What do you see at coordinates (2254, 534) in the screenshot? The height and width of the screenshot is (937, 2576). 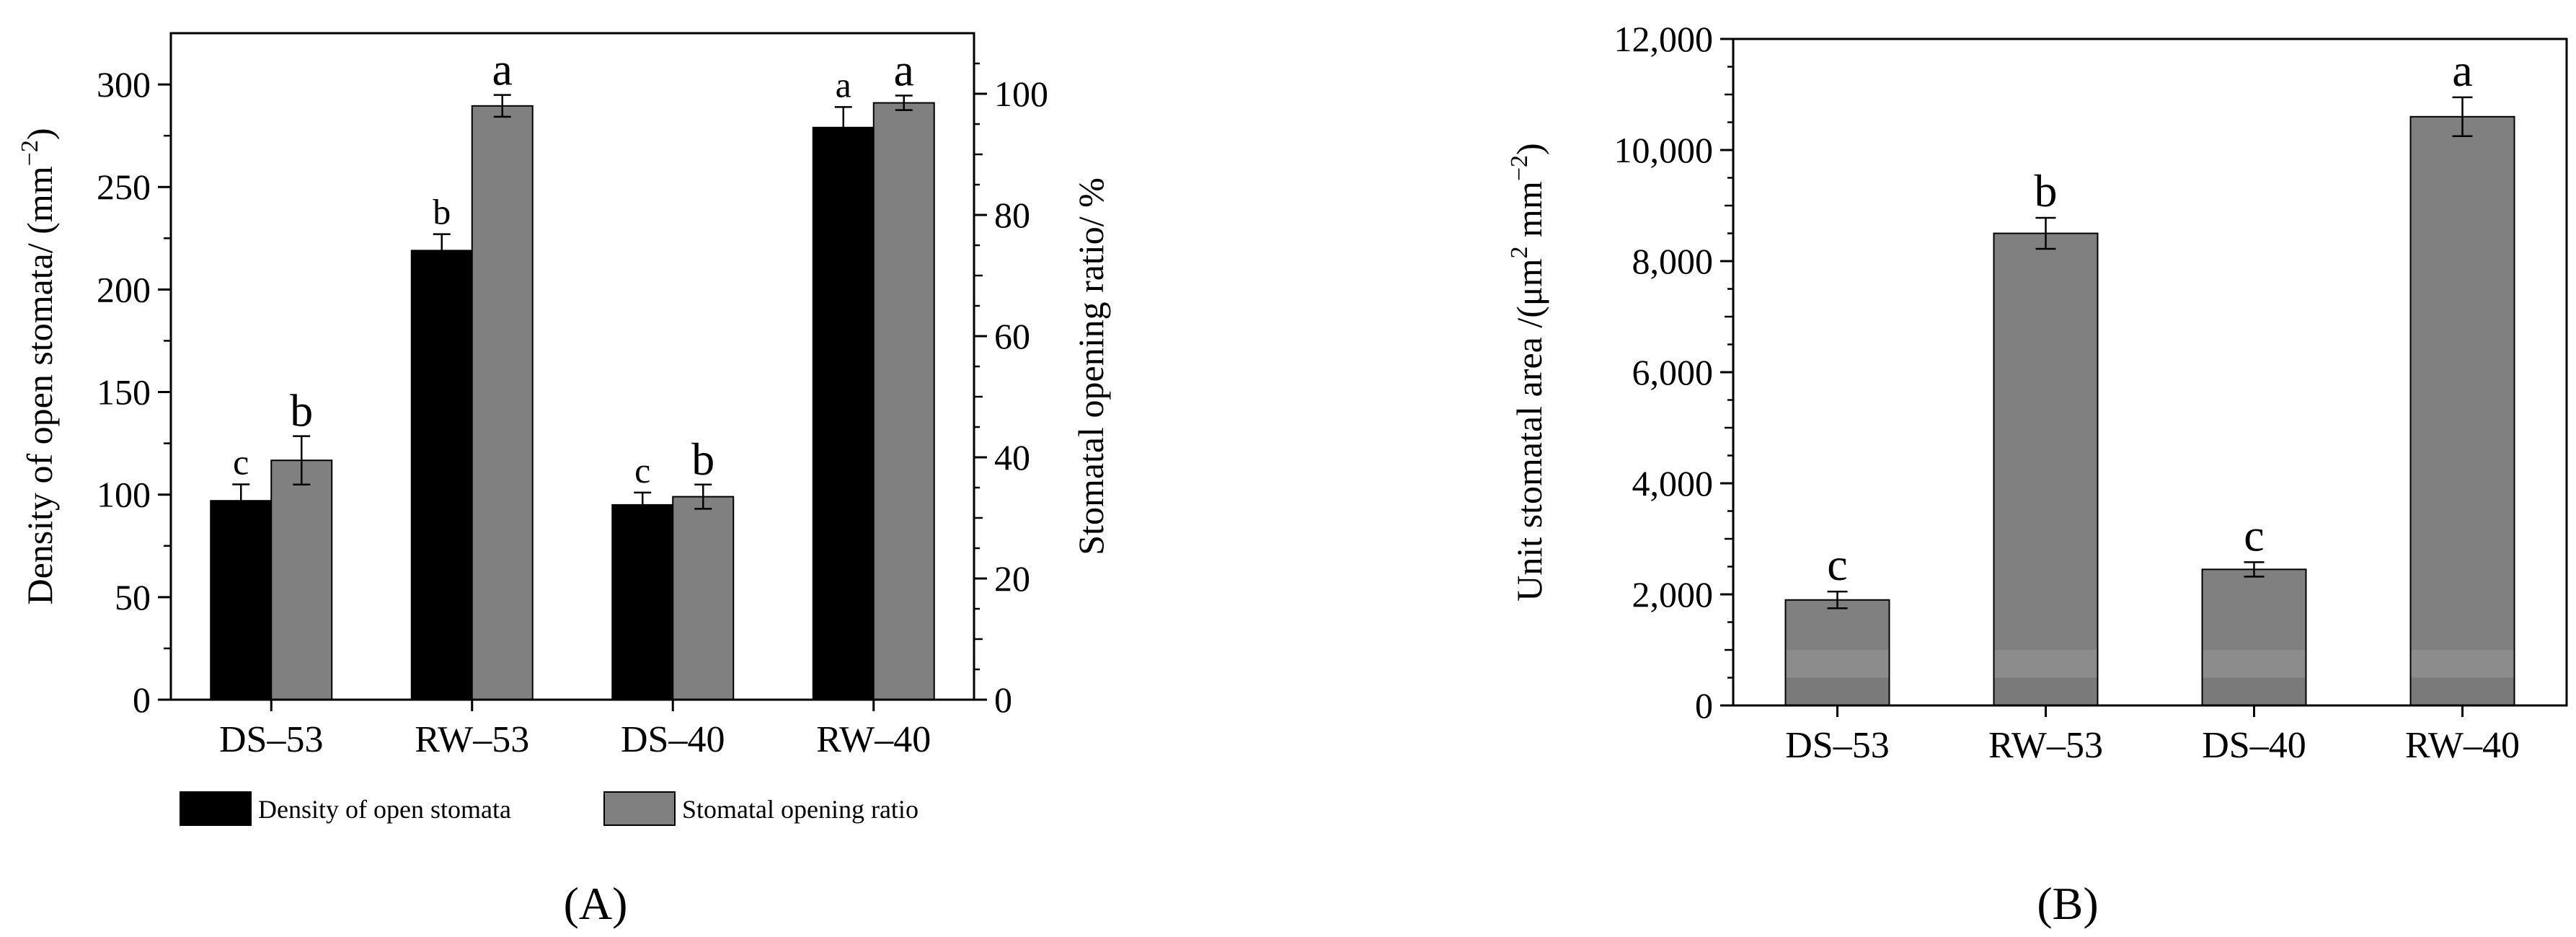 I see `significance-letter-2: c` at bounding box center [2254, 534].